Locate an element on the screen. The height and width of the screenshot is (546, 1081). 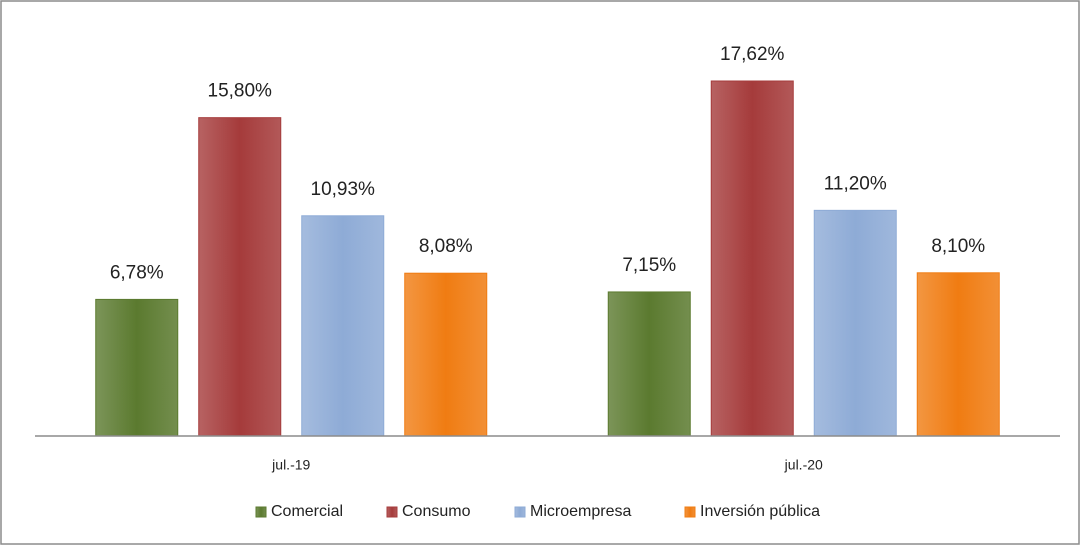
value-label: 17,62% is located at coordinates (752, 54).